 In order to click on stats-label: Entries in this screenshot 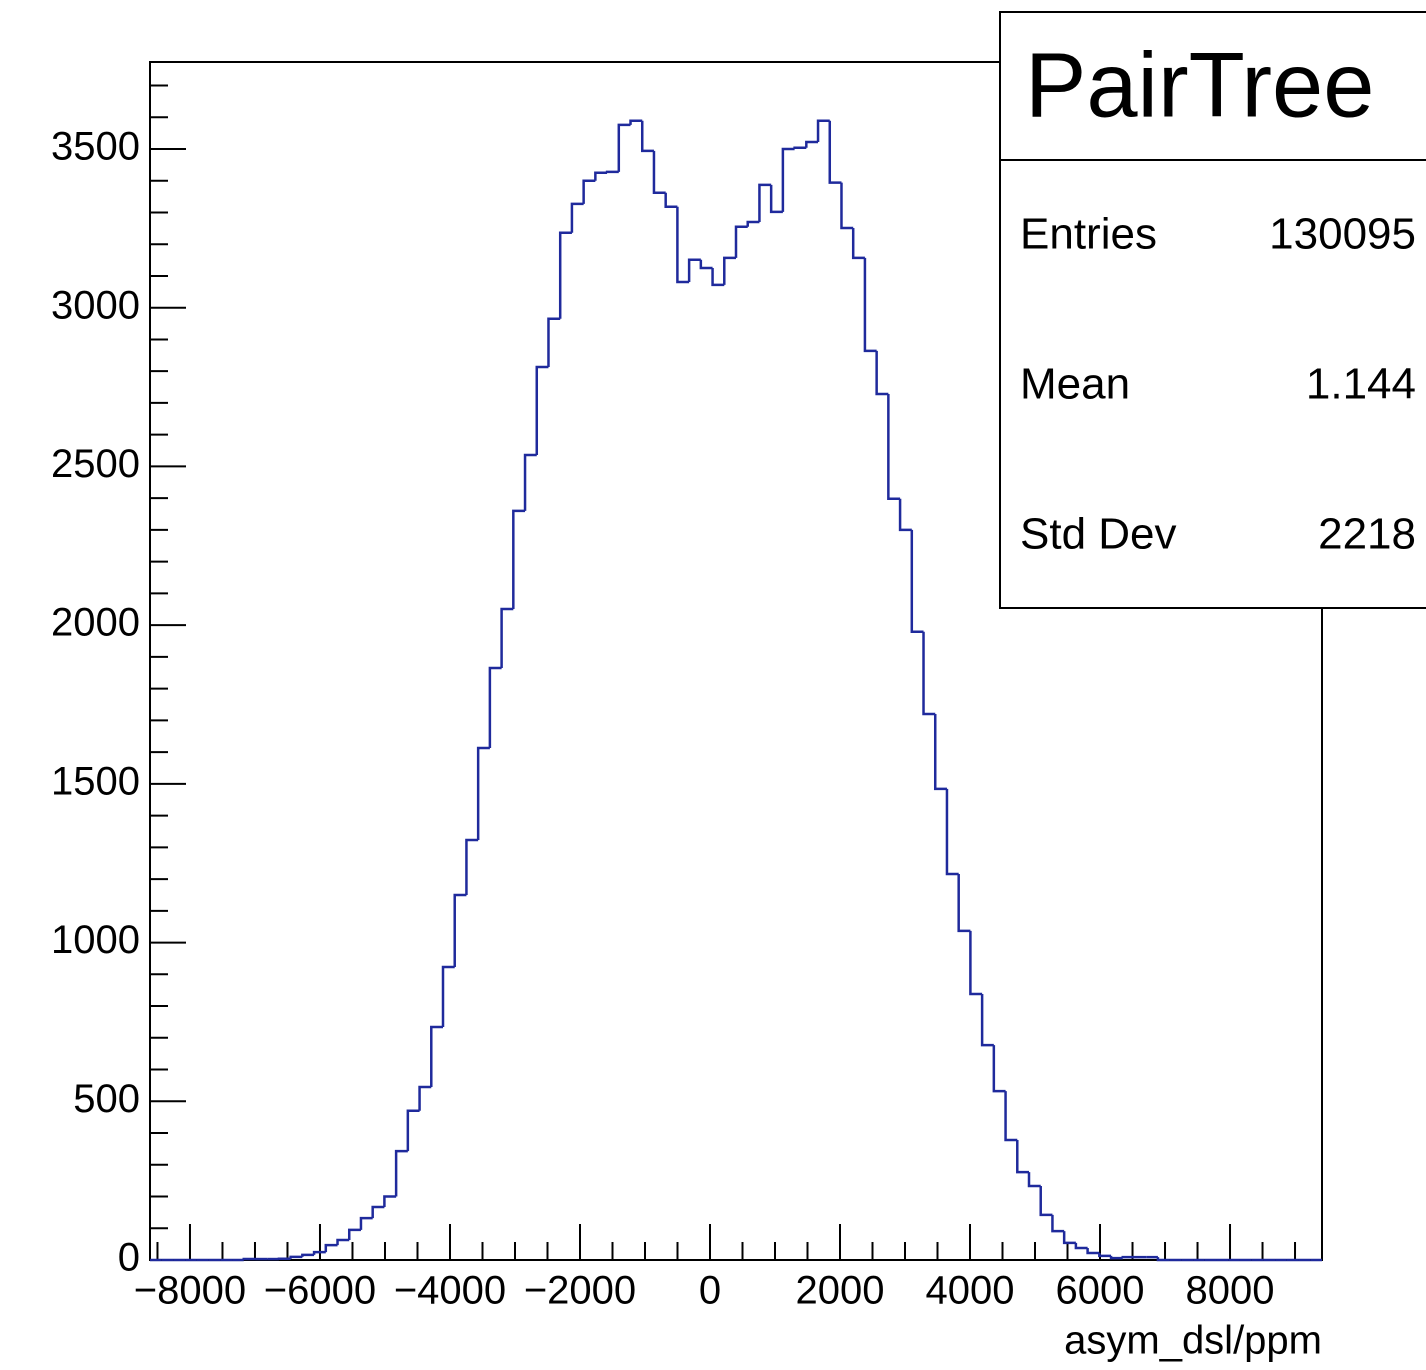, I will do `click(1088, 234)`.